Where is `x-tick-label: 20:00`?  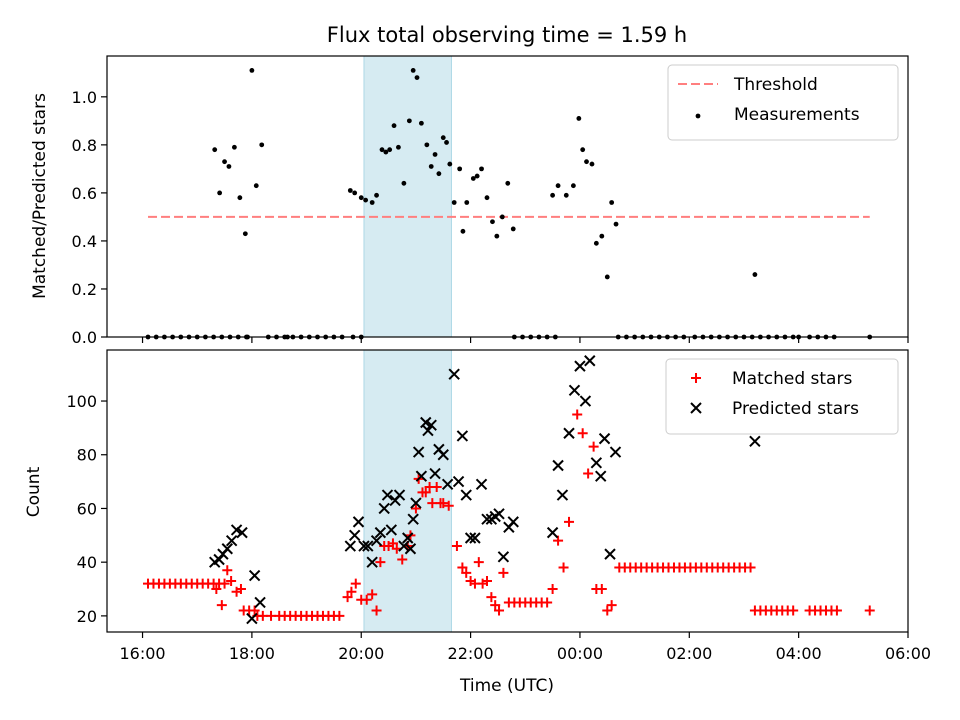 x-tick-label: 20:00 is located at coordinates (361, 653).